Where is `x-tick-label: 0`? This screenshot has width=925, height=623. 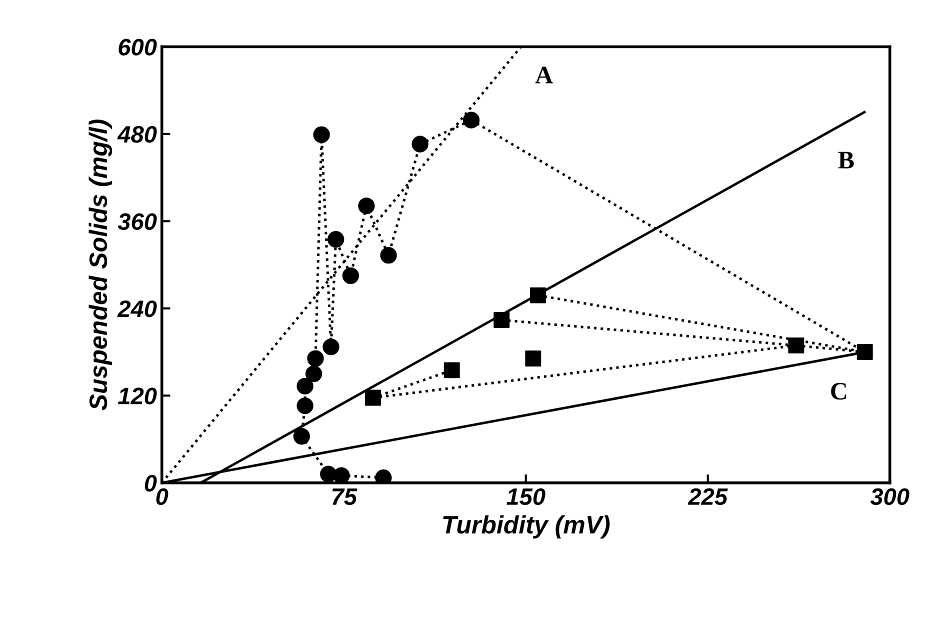 x-tick-label: 0 is located at coordinates (162, 497).